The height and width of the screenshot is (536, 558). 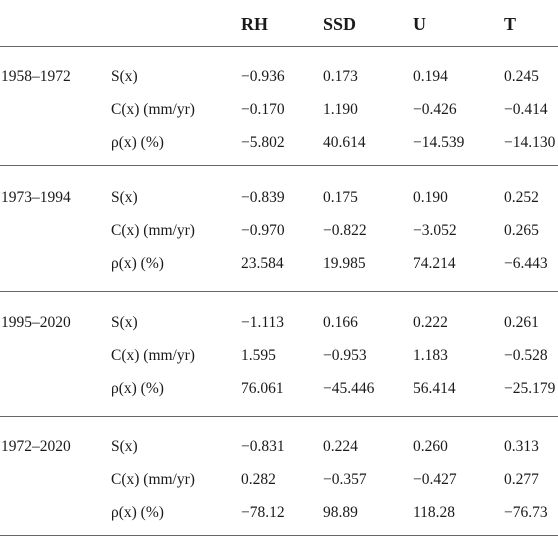 I want to click on cell-t: 0.265, so click(x=521, y=230).